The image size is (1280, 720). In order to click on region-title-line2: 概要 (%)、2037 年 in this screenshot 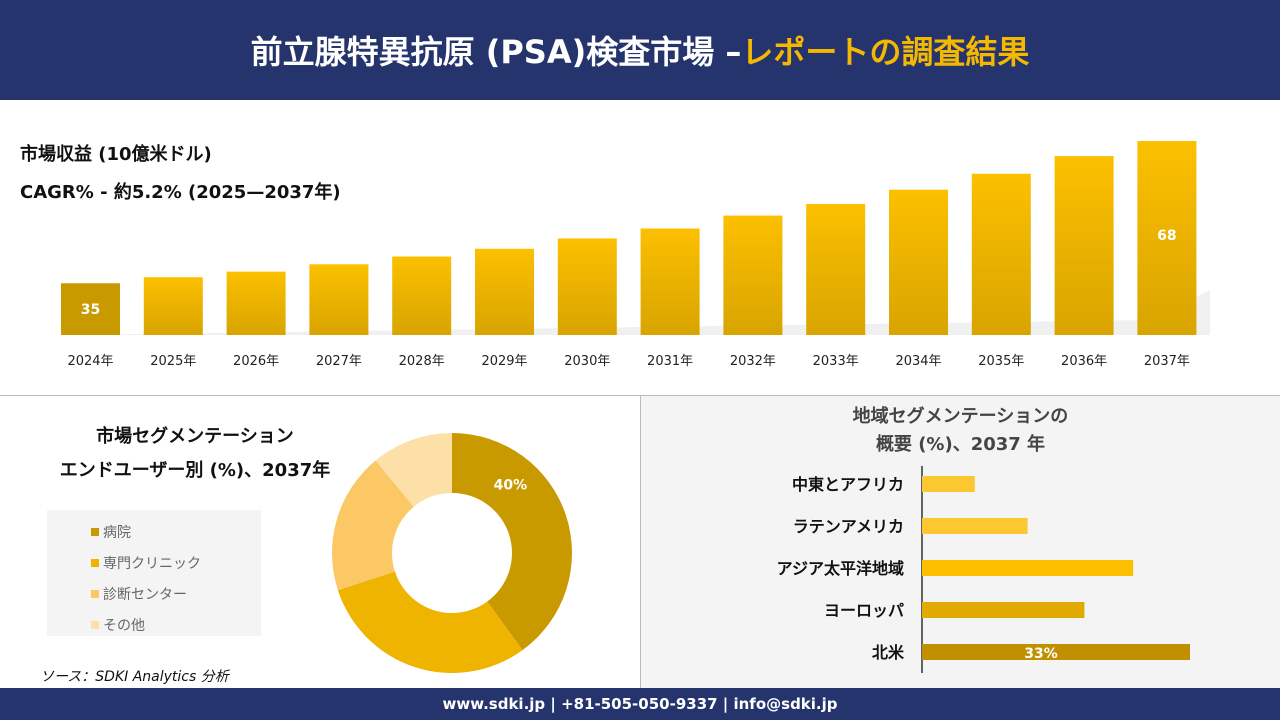, I will do `click(960, 444)`.